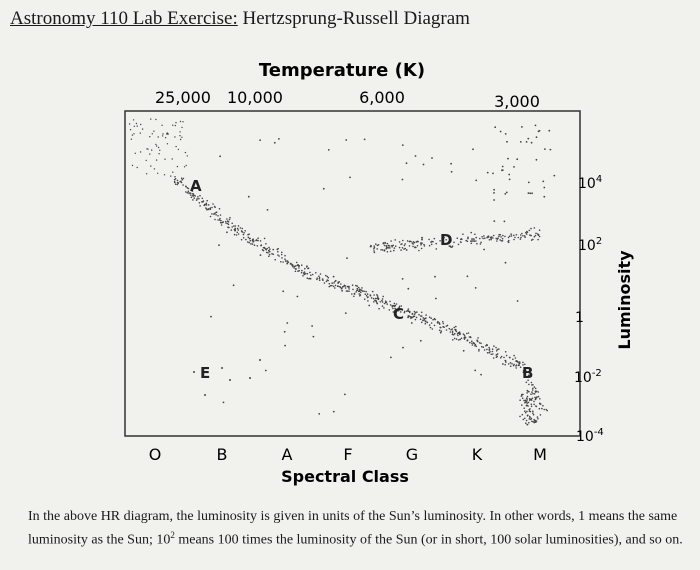 The height and width of the screenshot is (570, 700). What do you see at coordinates (624, 300) in the screenshot?
I see `luminosity-axis-title: Luminosity` at bounding box center [624, 300].